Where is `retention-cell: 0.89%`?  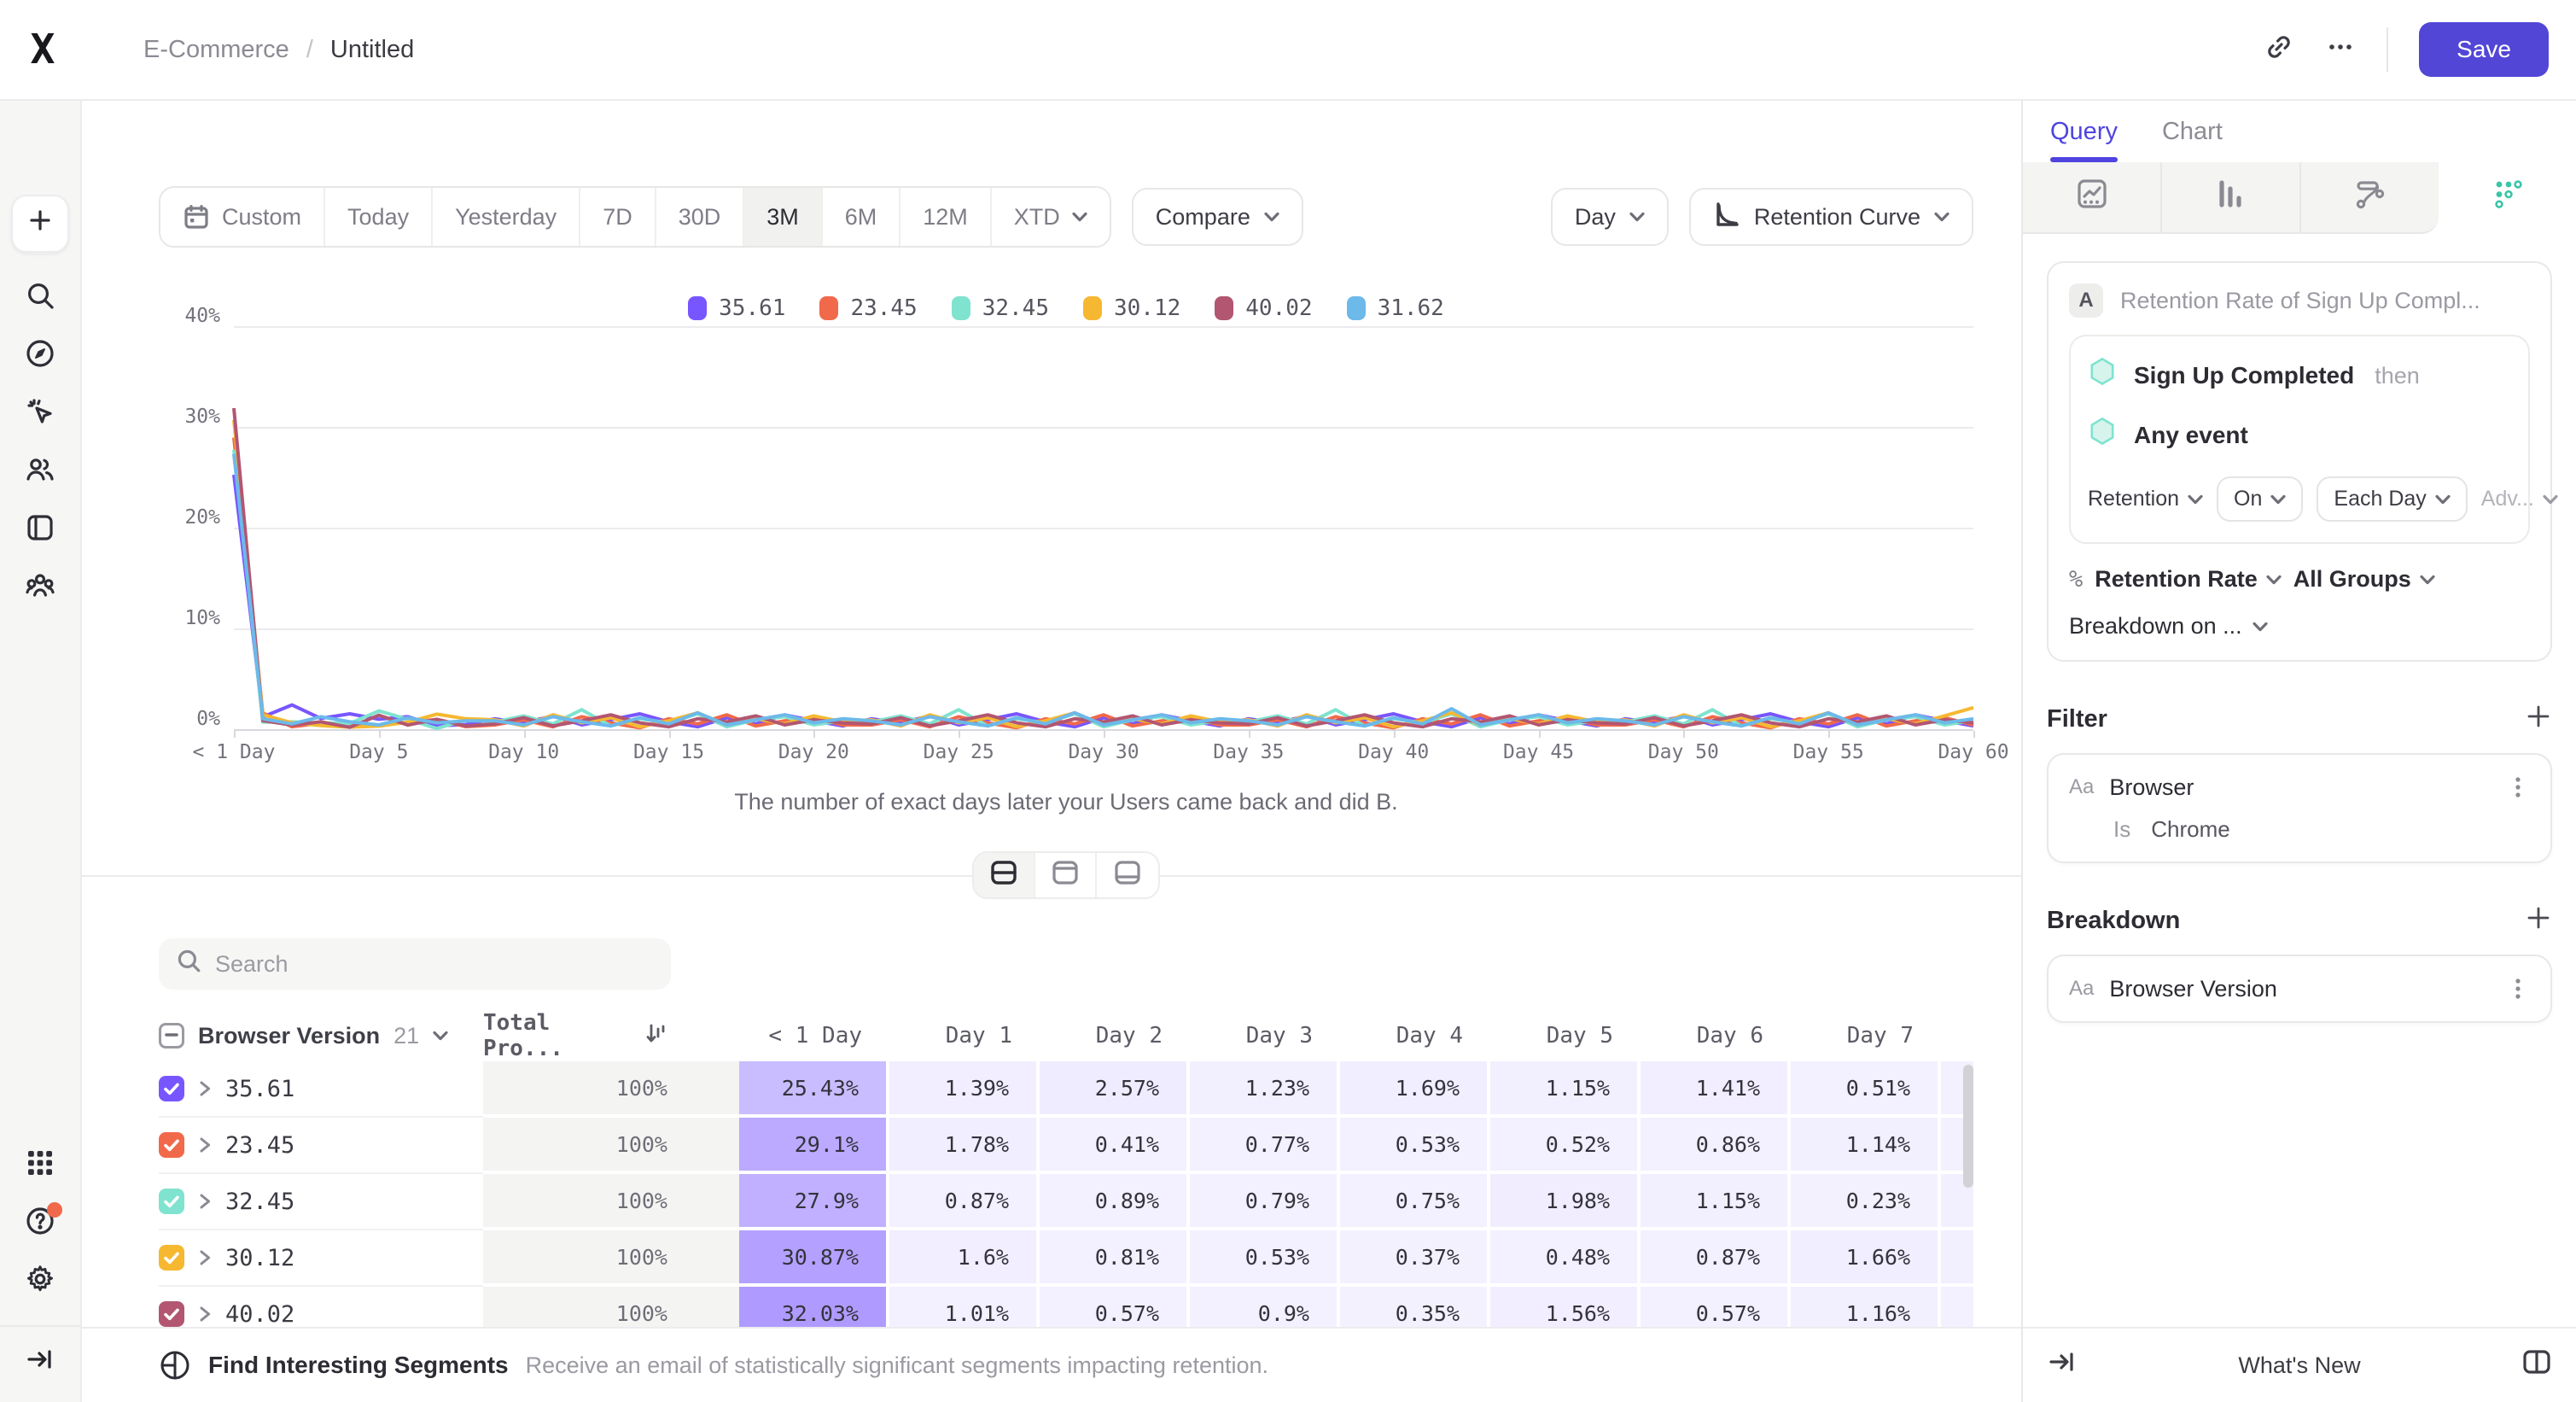 retention-cell: 0.89% is located at coordinates (1115, 1202).